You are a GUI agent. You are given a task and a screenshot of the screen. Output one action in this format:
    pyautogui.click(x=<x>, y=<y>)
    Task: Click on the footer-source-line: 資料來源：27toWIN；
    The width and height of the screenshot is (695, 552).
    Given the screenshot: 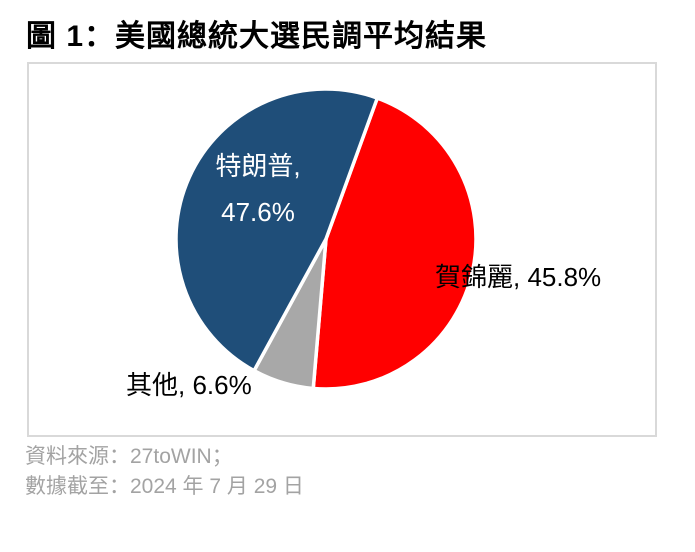 What is the action you would take?
    pyautogui.click(x=129, y=456)
    